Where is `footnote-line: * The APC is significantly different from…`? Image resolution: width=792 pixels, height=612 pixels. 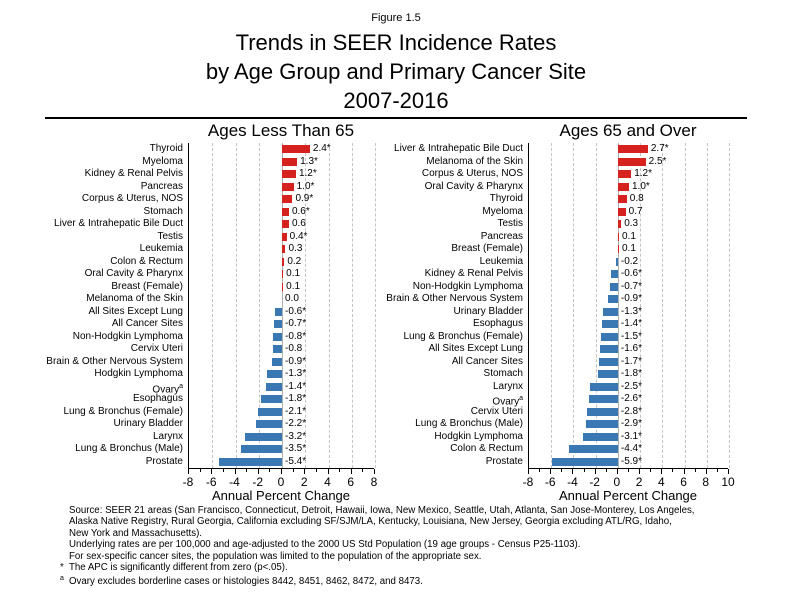 footnote-line: * The APC is significantly different from… is located at coordinates (415, 567).